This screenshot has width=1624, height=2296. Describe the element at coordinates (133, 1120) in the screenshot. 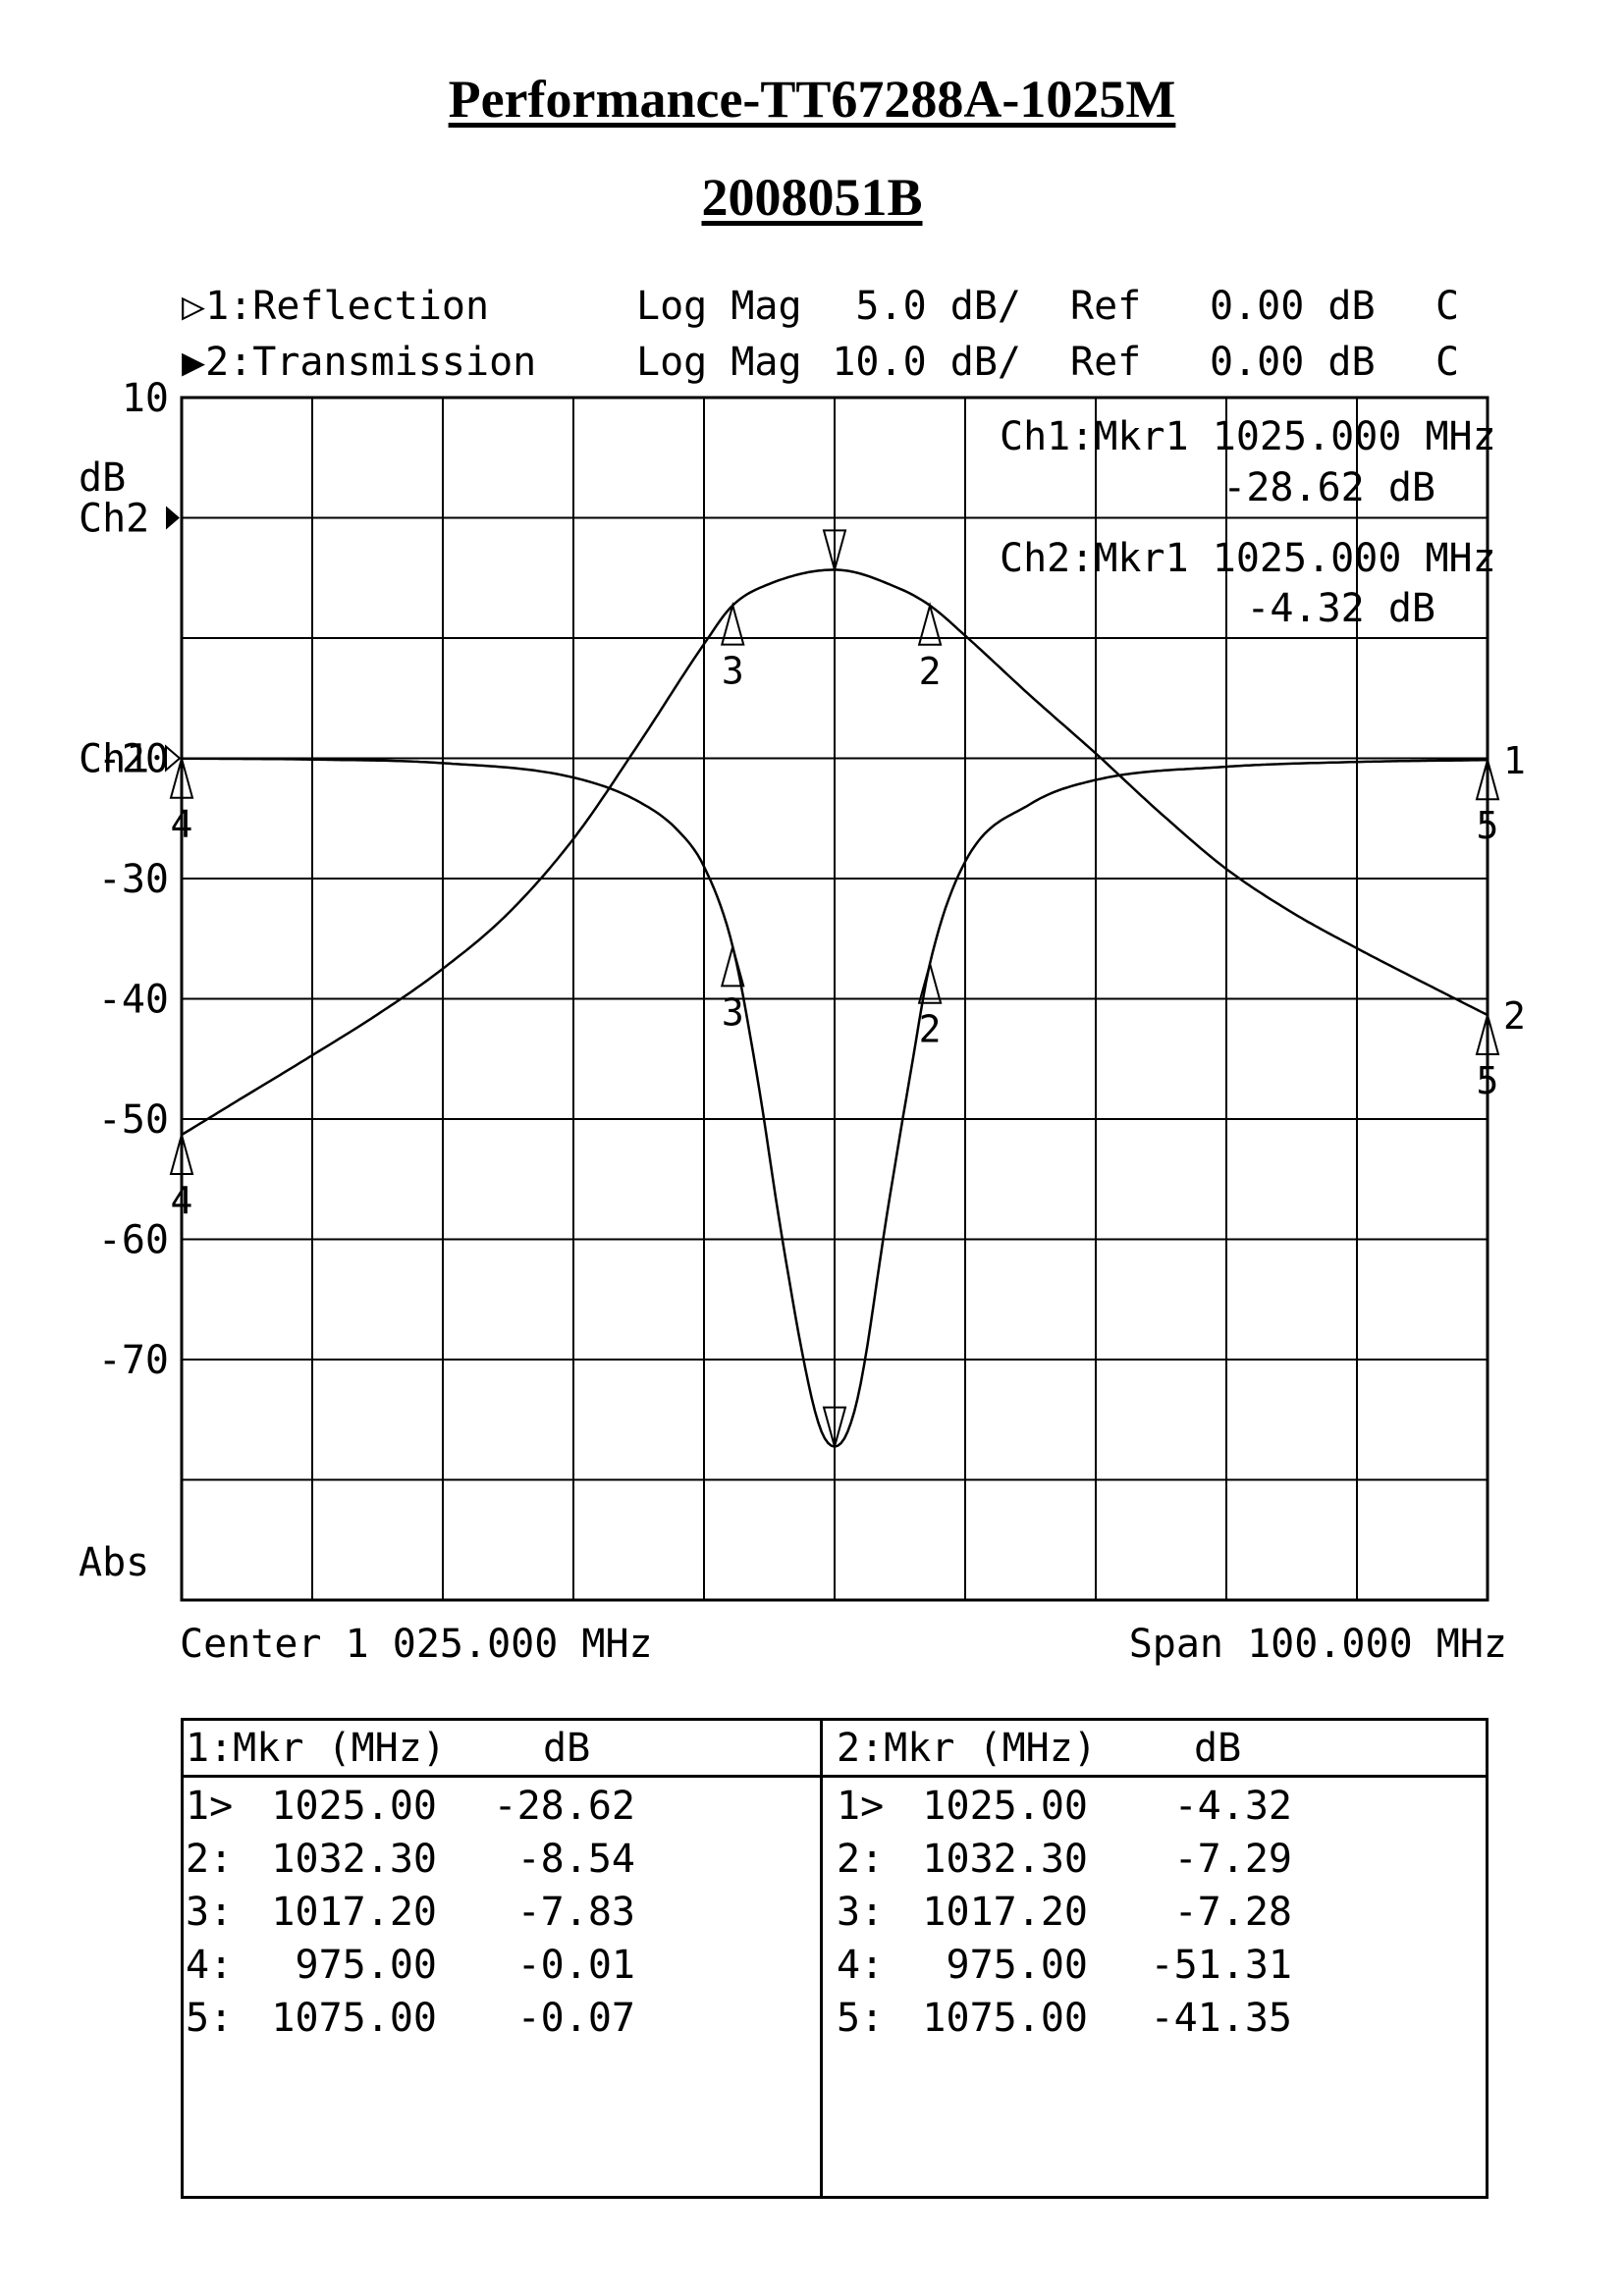

I see `y-tick-label: -50` at that location.